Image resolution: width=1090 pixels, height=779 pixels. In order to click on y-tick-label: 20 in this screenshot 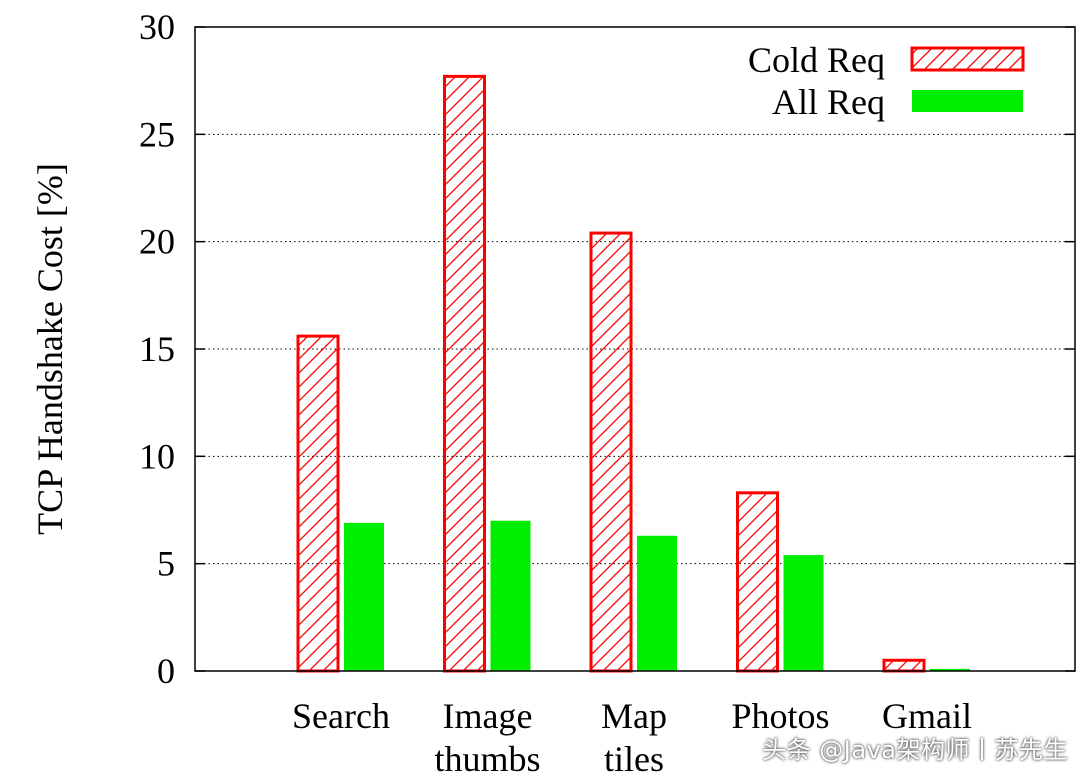, I will do `click(157, 242)`.